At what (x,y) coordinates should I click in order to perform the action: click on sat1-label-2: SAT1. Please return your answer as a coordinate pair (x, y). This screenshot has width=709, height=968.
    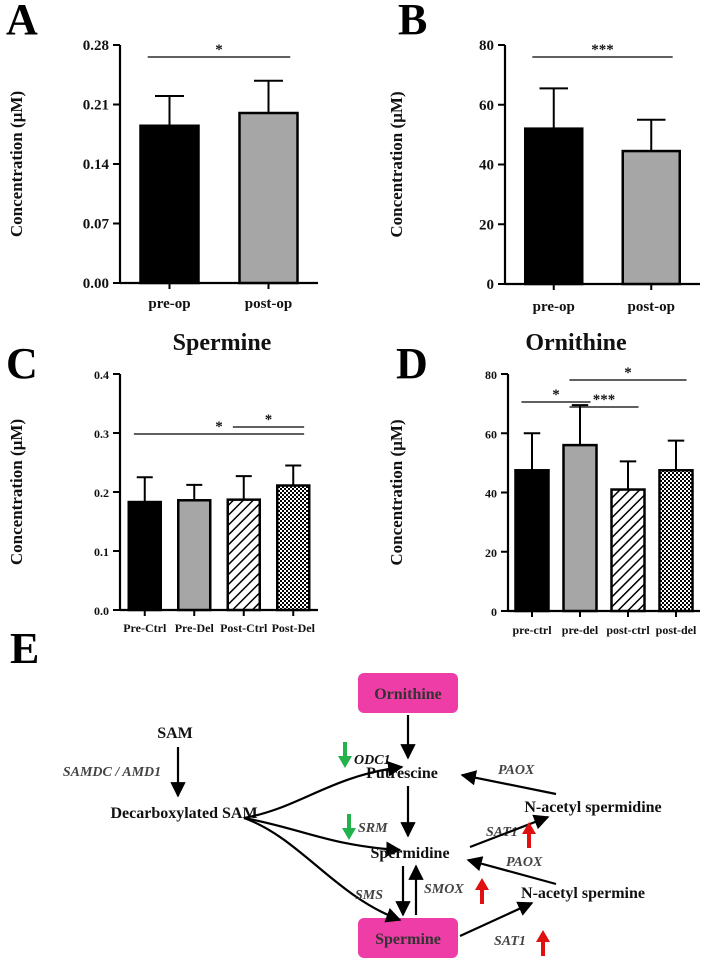
    Looking at the image, I should click on (510, 941).